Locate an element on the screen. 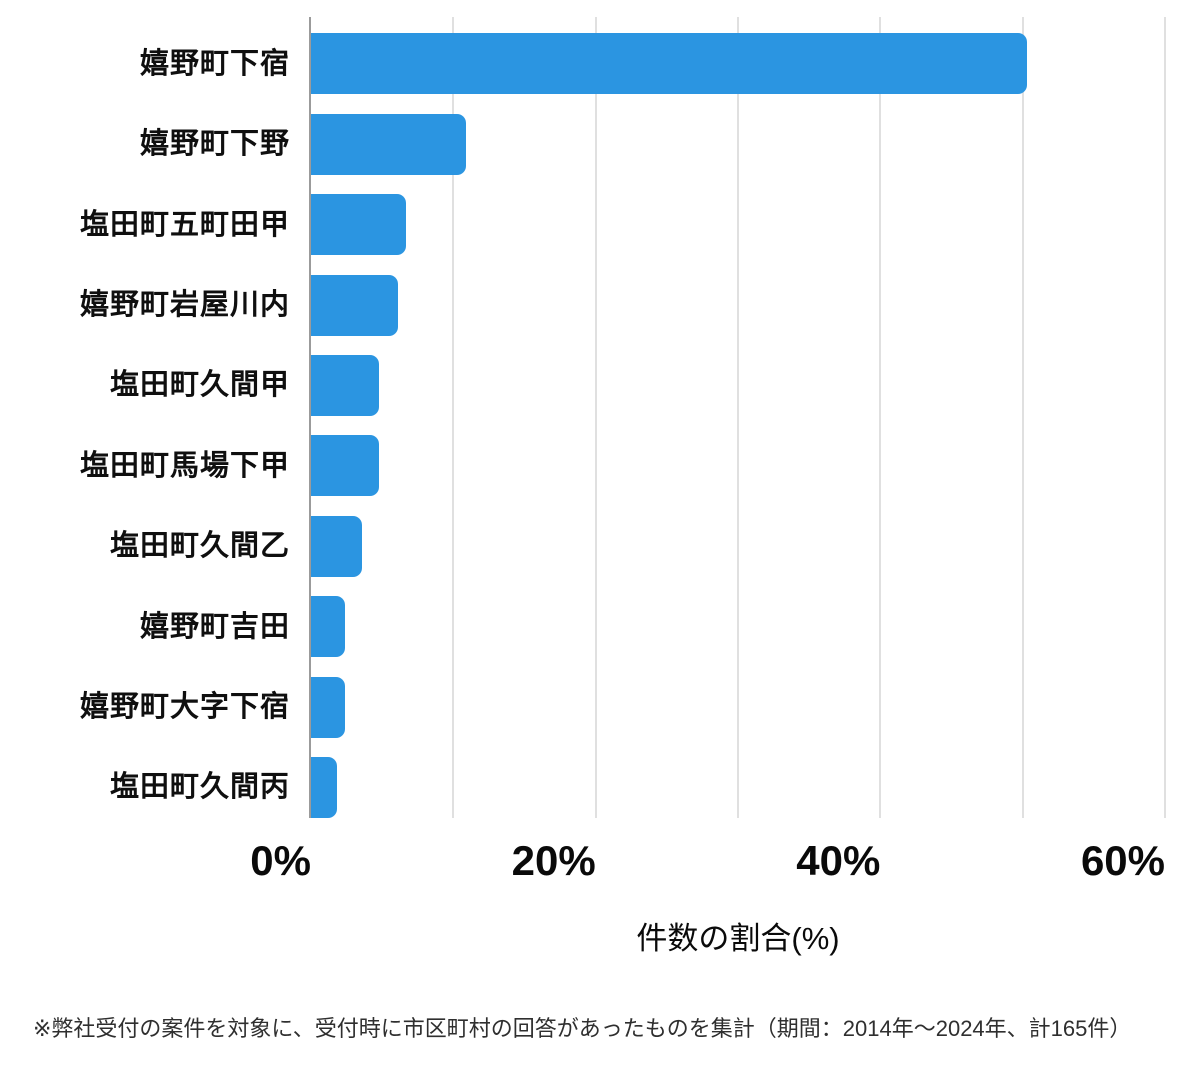 The image size is (1200, 1069). category-label: 塩田町久間乙 is located at coordinates (199, 546).